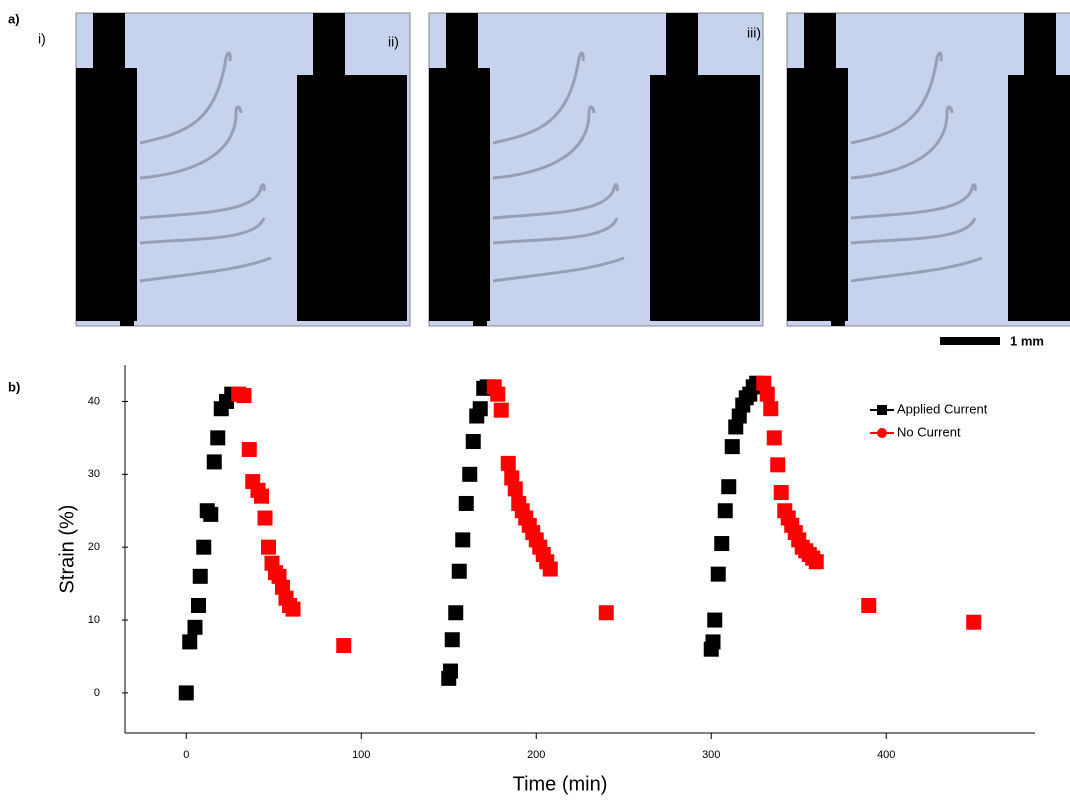  What do you see at coordinates (186, 755) in the screenshot?
I see `x-tick-label: 0` at bounding box center [186, 755].